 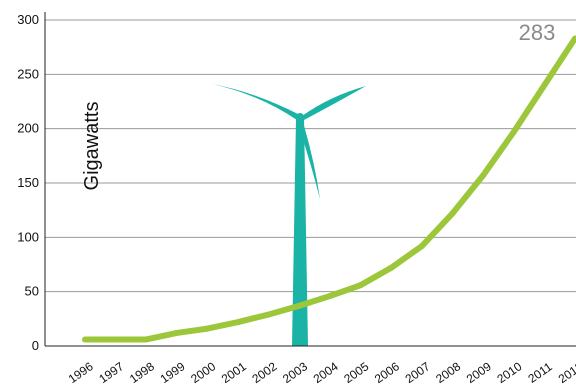 What do you see at coordinates (295, 372) in the screenshot?
I see `x-tick-label: 2003` at bounding box center [295, 372].